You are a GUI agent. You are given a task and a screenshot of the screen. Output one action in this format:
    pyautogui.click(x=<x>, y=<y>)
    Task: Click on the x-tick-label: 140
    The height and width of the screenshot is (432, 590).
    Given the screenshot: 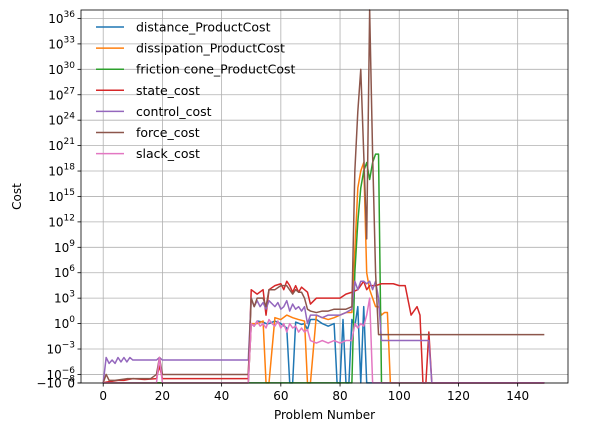 What is the action you would take?
    pyautogui.click(x=517, y=396)
    